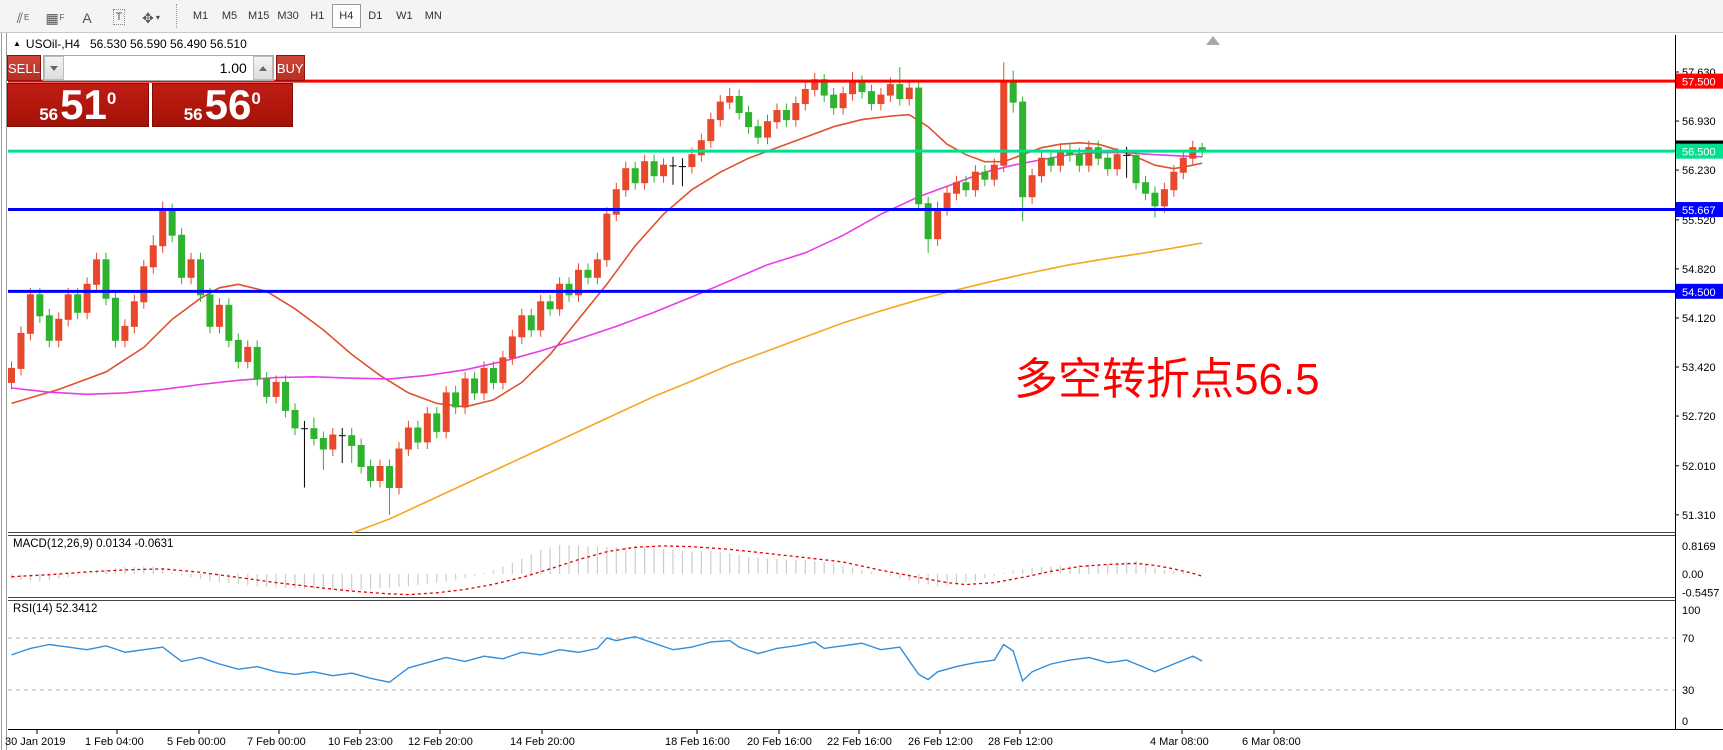 The image size is (1723, 750). I want to click on ask-prefix: 56, so click(193, 114).